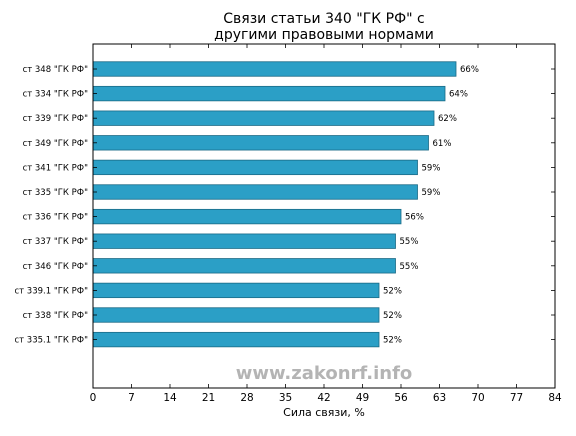 Image resolution: width=576 pixels, height=436 pixels. What do you see at coordinates (362, 398) in the screenshot?
I see `x-tick-label: 49` at bounding box center [362, 398].